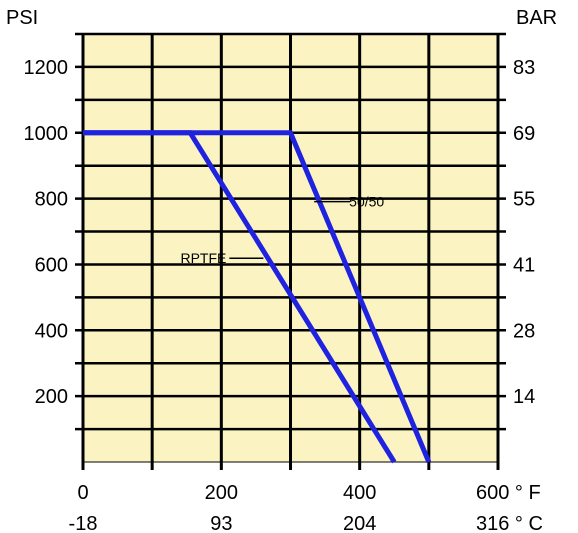 The image size is (578, 533). What do you see at coordinates (524, 331) in the screenshot?
I see `y-tick-label-bar: 28` at bounding box center [524, 331].